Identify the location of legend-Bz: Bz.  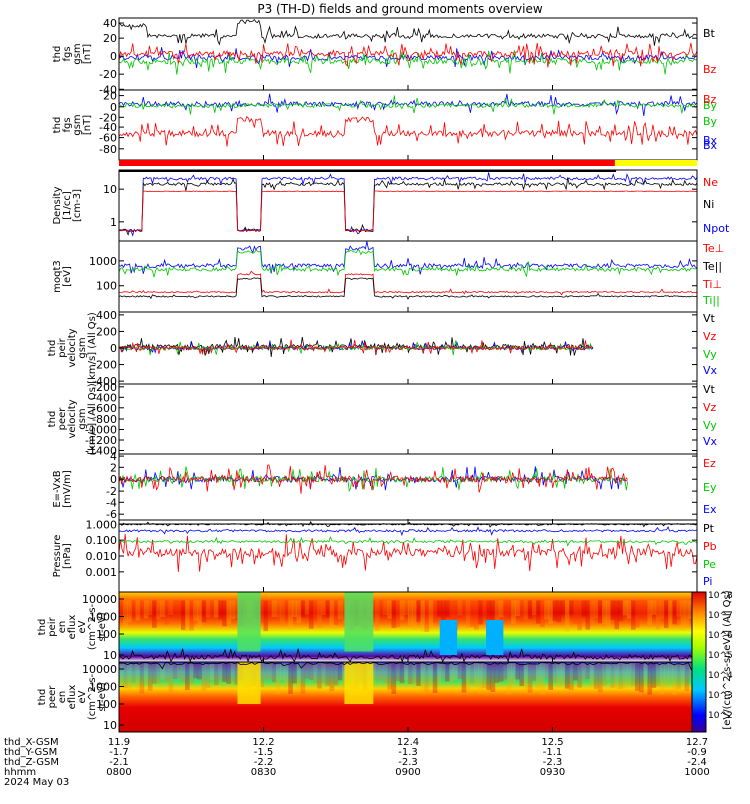
(710, 99).